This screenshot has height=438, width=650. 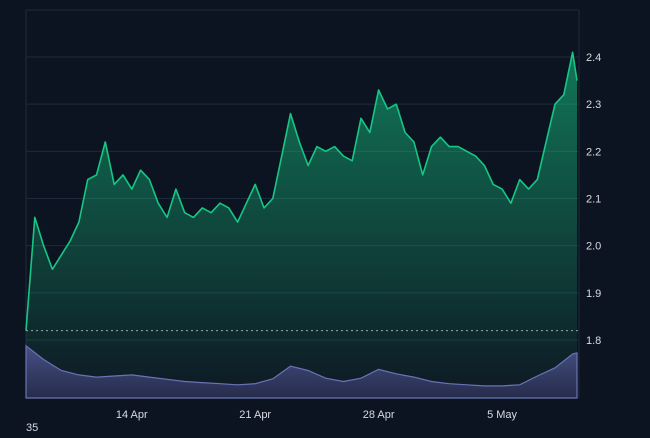 What do you see at coordinates (593, 341) in the screenshot?
I see `y-tick-label-0: 1.8` at bounding box center [593, 341].